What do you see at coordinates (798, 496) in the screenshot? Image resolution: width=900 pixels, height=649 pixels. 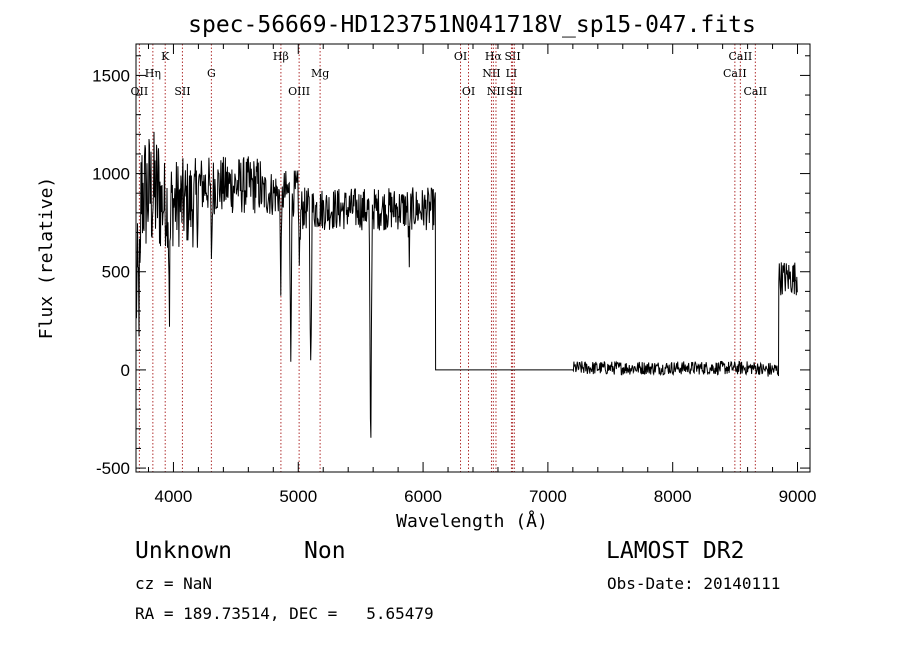 I see `x-tick-label: 9000` at bounding box center [798, 496].